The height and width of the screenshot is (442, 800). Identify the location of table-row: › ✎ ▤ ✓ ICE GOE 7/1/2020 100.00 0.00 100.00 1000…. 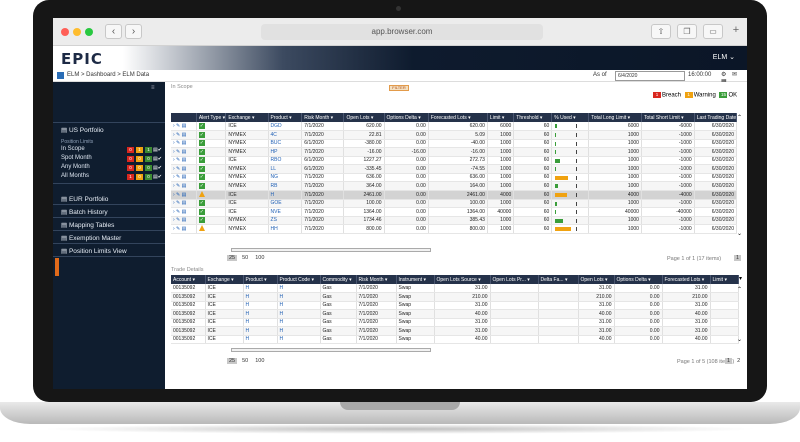
(454, 203).